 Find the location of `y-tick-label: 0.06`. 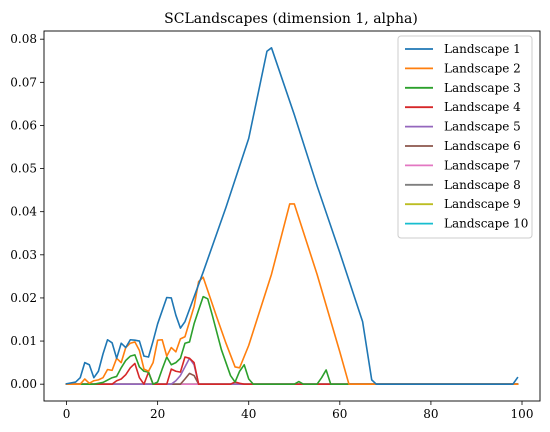

y-tick-label: 0.06 is located at coordinates (23, 125).